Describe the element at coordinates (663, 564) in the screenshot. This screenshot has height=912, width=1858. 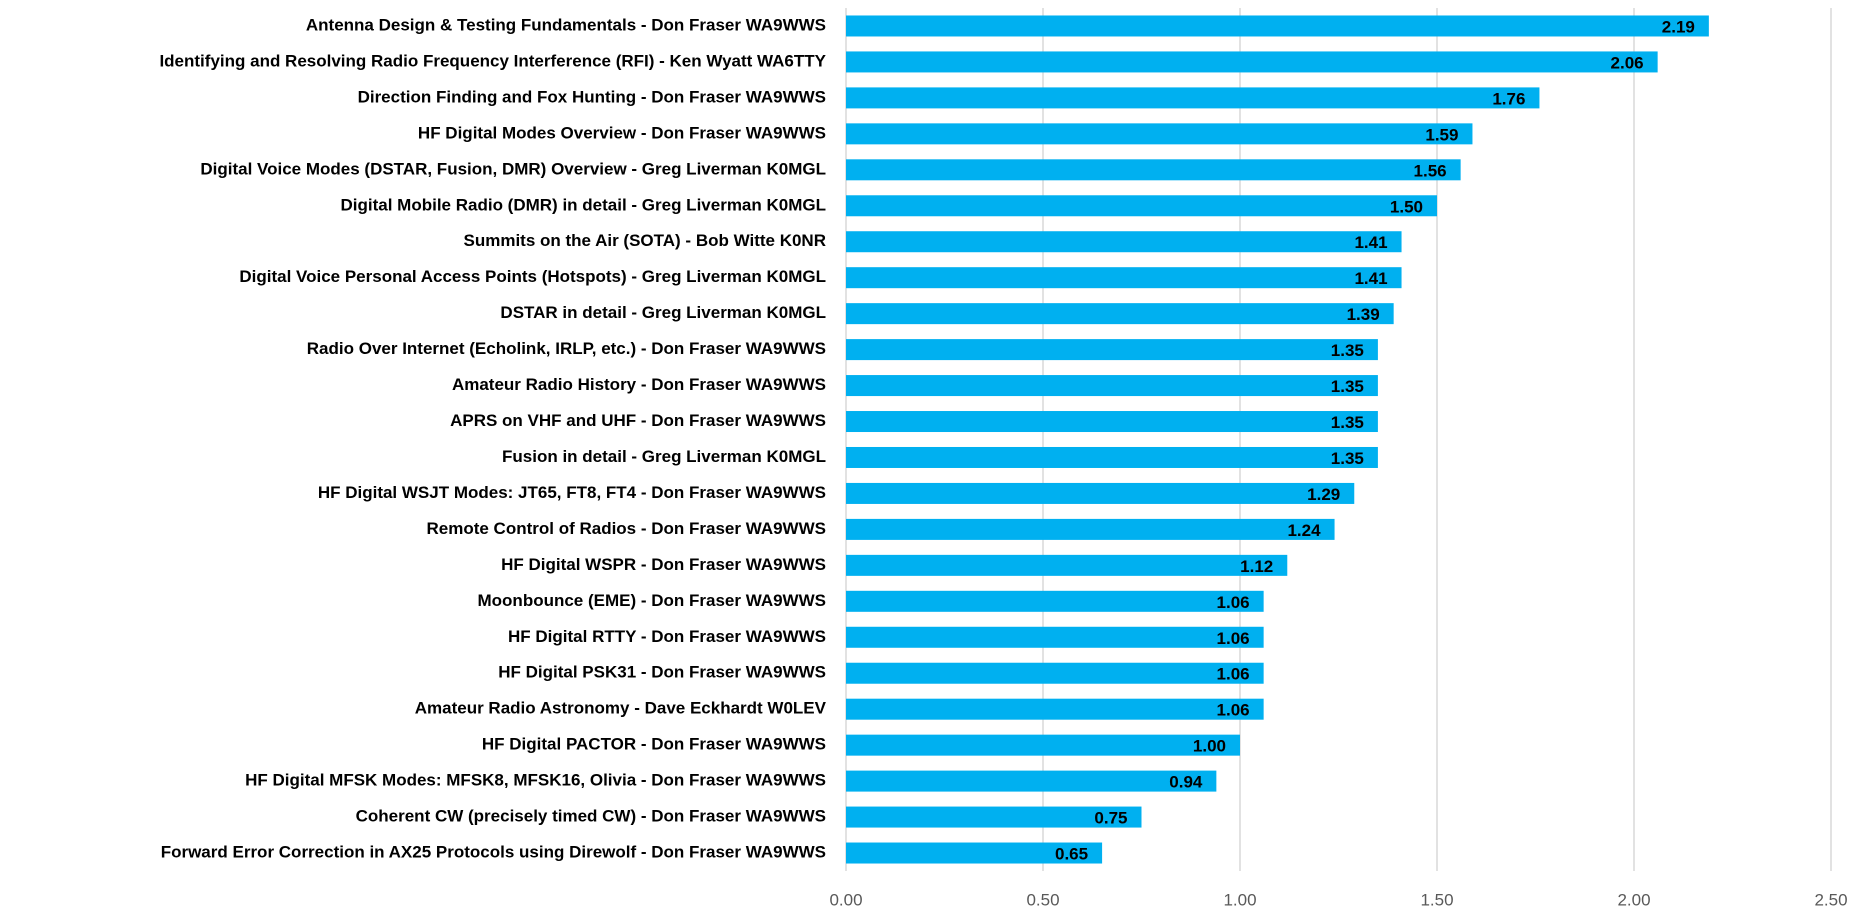
I see `y-tick-label: HF Digital WSPR - Don Fraser WA9WWS` at that location.